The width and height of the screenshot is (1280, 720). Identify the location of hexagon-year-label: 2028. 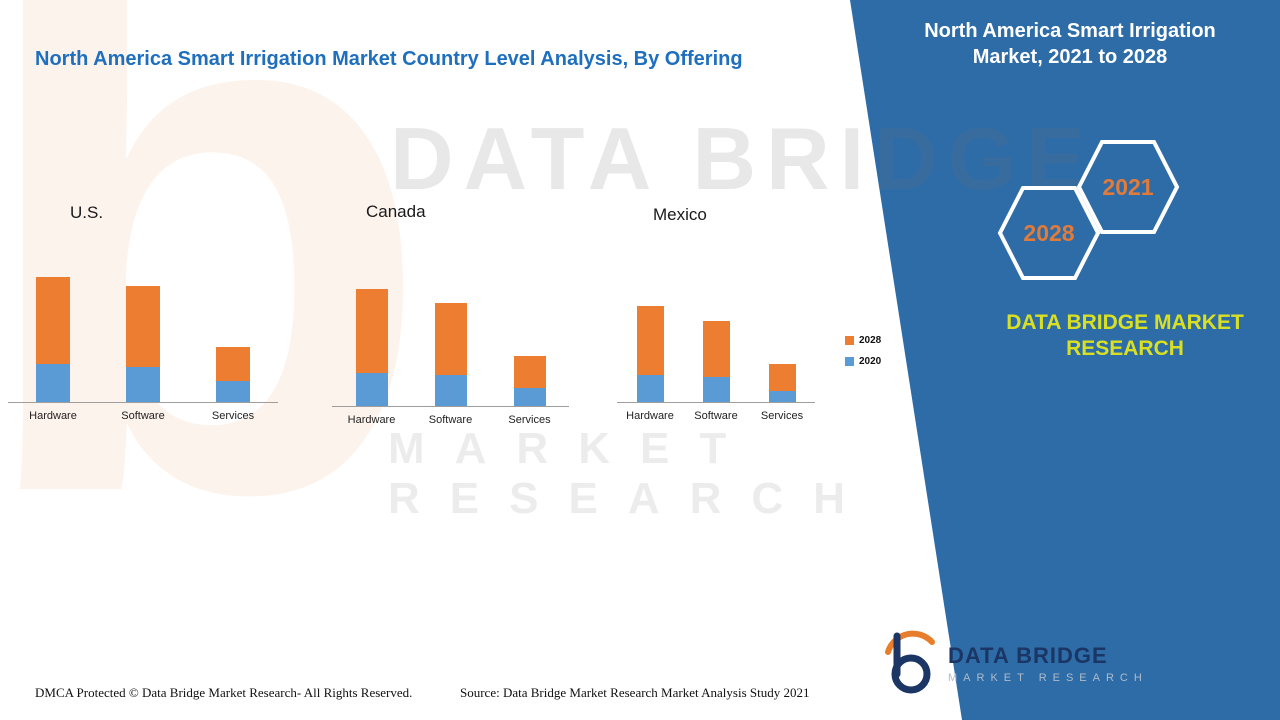
(1049, 232).